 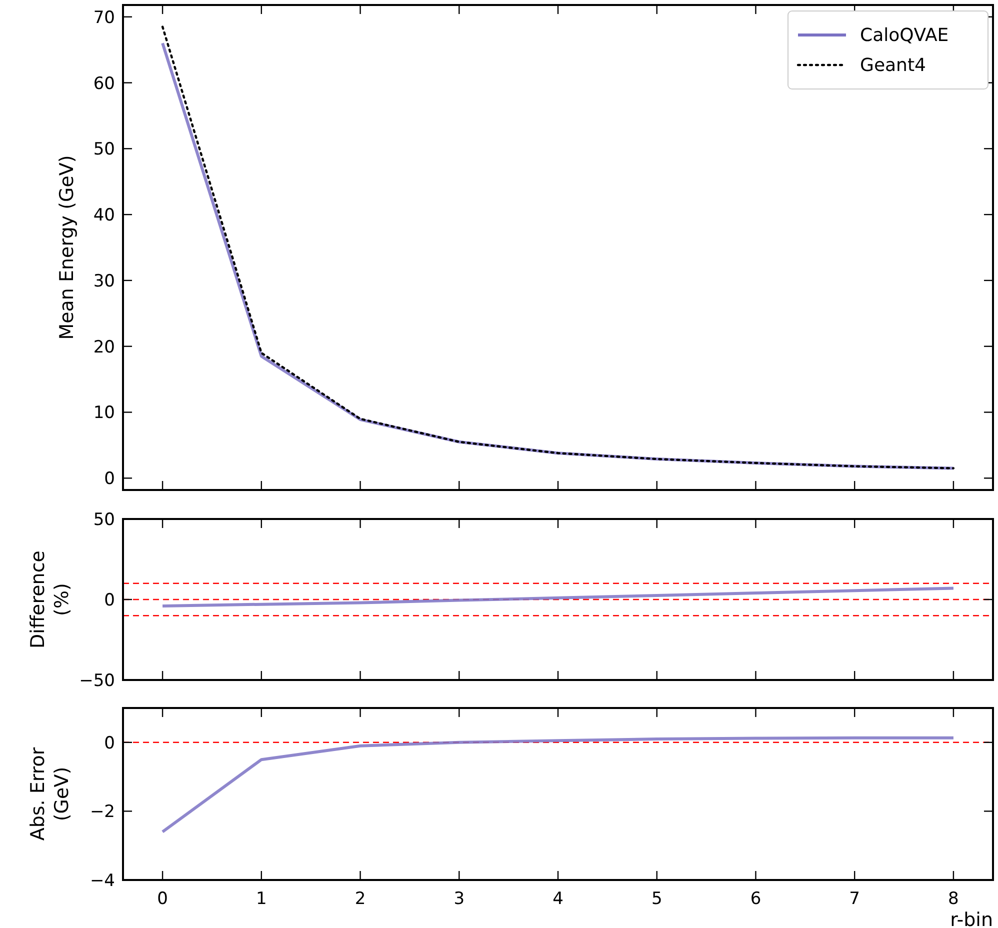 I want to click on x-tick-label: 3, so click(x=459, y=899).